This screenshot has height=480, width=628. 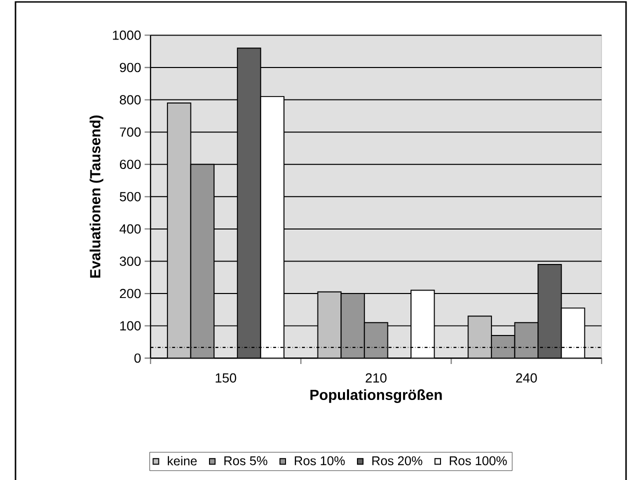 What do you see at coordinates (319, 461) in the screenshot?
I see `legend-label: Ros 10%` at bounding box center [319, 461].